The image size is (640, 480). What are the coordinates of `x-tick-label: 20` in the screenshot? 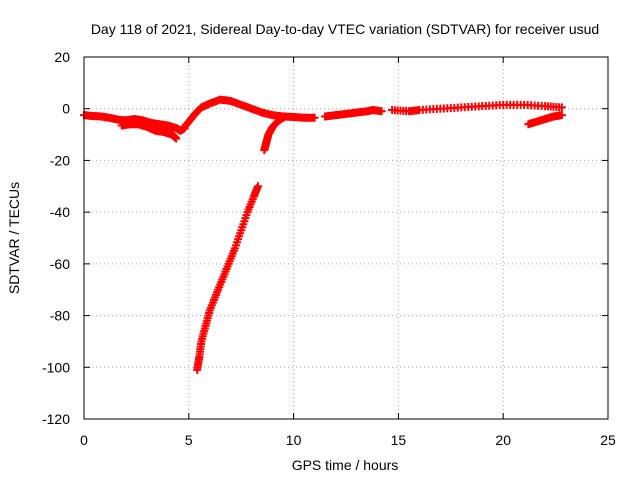 It's located at (503, 440).